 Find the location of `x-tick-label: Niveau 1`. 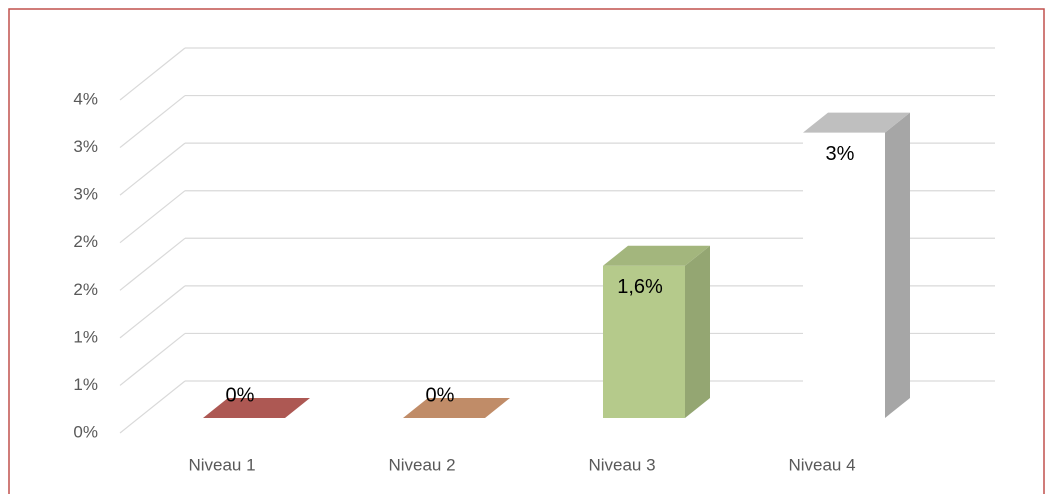

x-tick-label: Niveau 1 is located at coordinates (221, 464).